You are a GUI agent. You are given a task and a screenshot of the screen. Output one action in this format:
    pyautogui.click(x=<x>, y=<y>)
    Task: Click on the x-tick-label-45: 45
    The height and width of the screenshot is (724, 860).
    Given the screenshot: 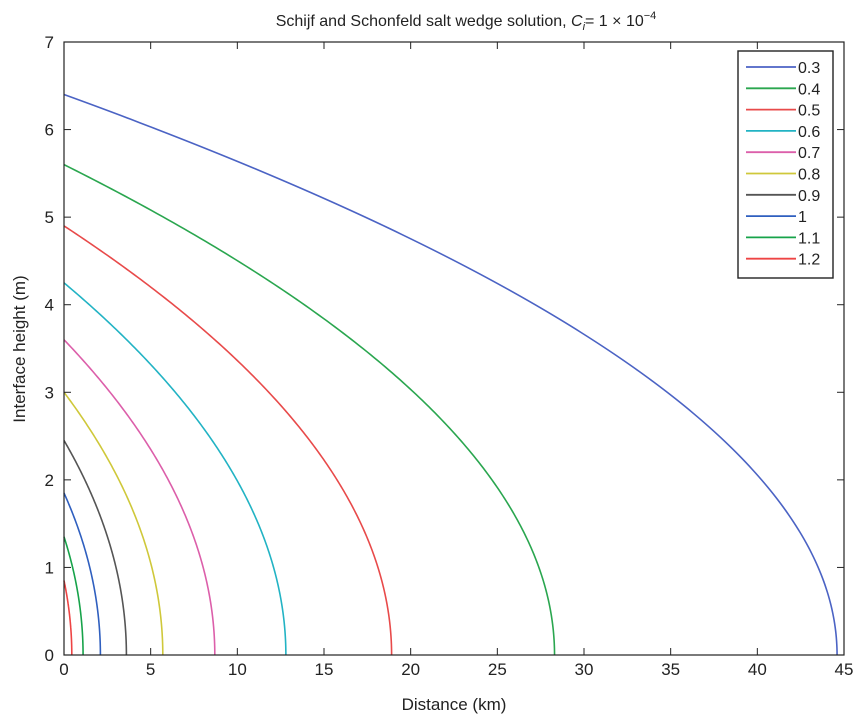 What is the action you would take?
    pyautogui.click(x=844, y=669)
    